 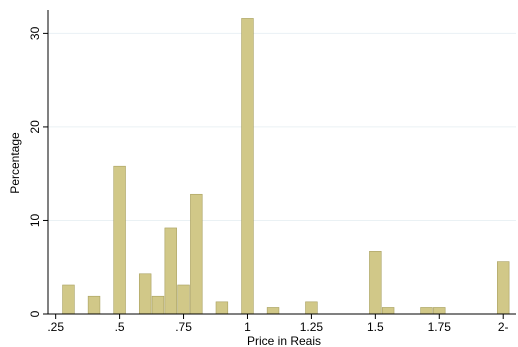 What do you see at coordinates (35, 313) in the screenshot?
I see `y-tick-label: 0` at bounding box center [35, 313].